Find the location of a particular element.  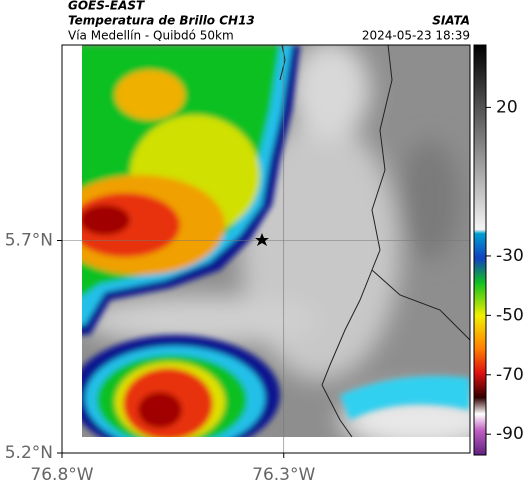

timestamp: 2024-05-23 18:39 is located at coordinates (416, 36).